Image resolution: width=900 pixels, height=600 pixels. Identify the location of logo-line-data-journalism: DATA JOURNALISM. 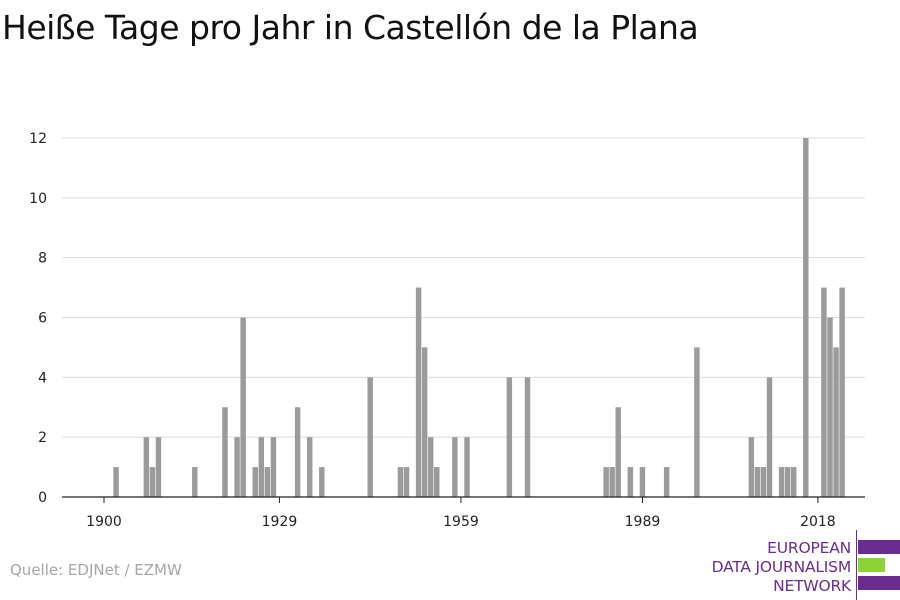
(781, 567).